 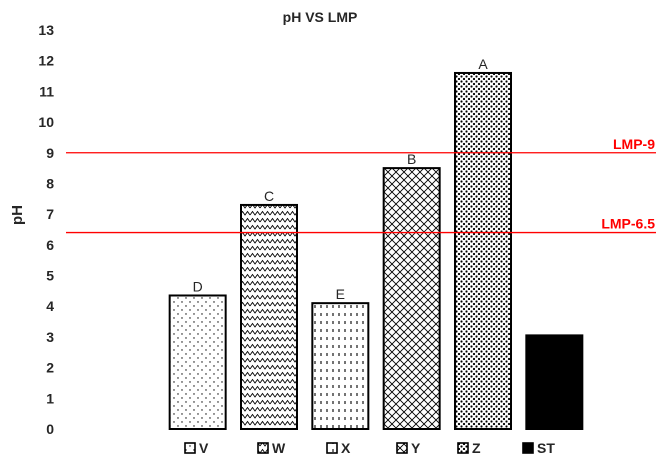 I want to click on y-axis-label: pH, so click(x=17, y=215).